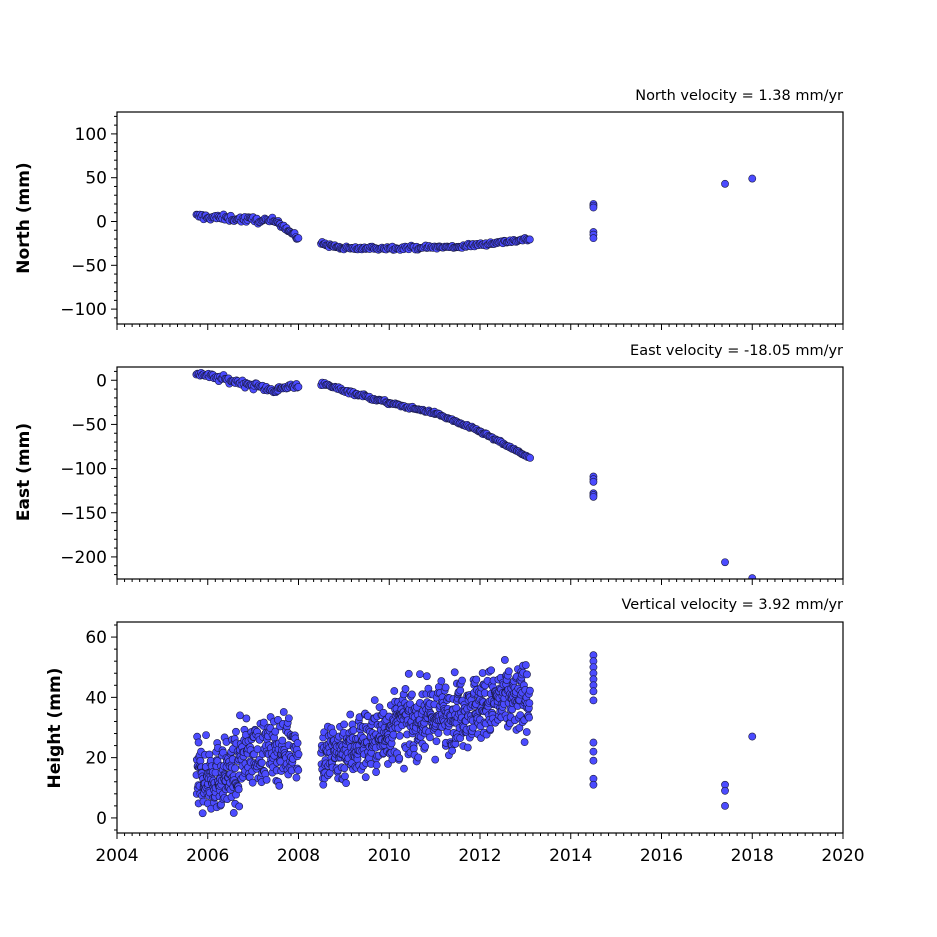 The image size is (937, 937). Describe the element at coordinates (83, 558) in the screenshot. I see `y-tick-label: −200` at that location.